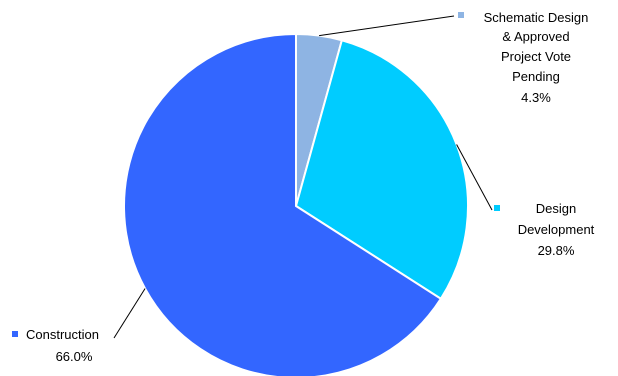  What do you see at coordinates (461, 15) in the screenshot?
I see `legend-marker-schematic-design` at bounding box center [461, 15].